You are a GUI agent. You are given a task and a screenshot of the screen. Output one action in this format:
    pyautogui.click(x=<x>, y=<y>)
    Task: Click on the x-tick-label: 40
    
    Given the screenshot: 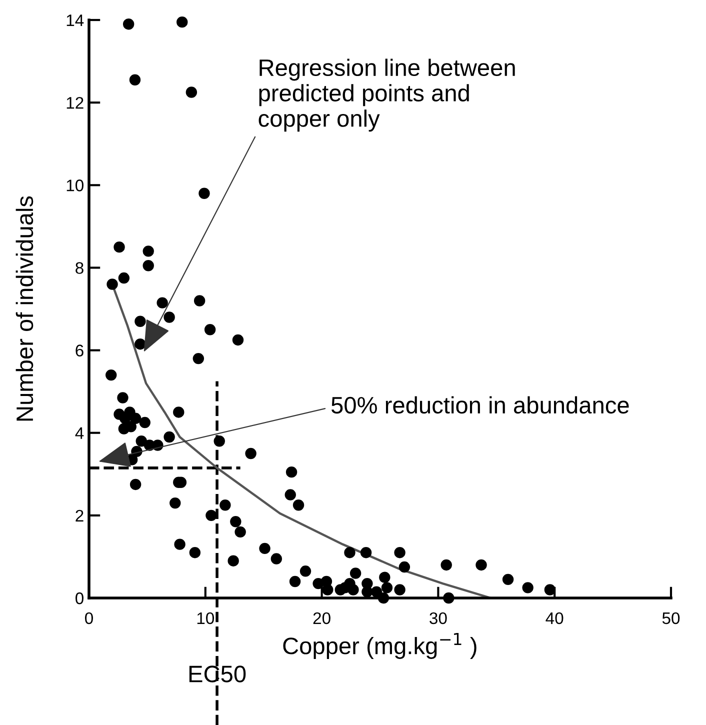 What is the action you would take?
    pyautogui.click(x=555, y=618)
    